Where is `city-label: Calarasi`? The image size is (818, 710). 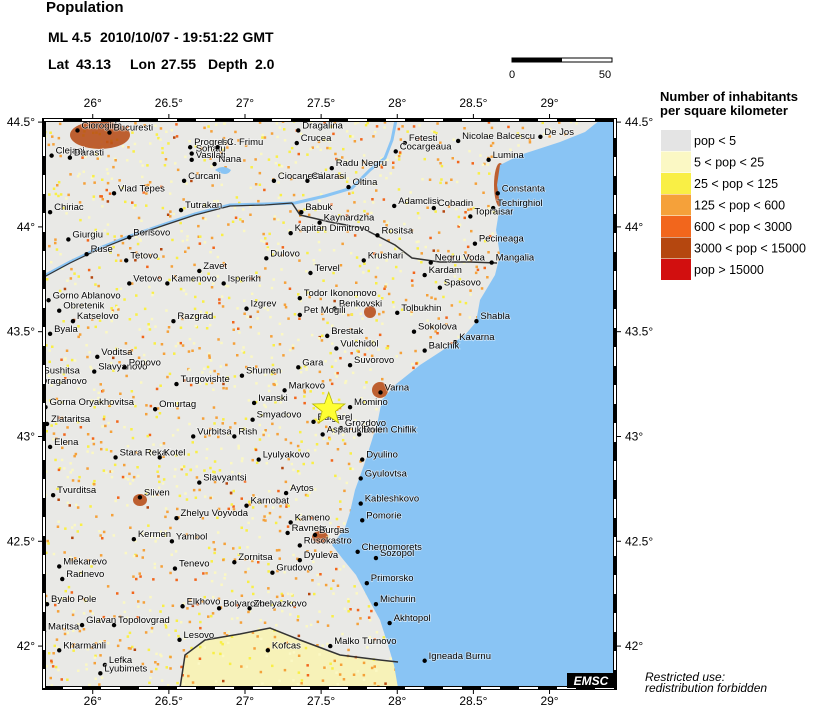 city-label: Calarasi is located at coordinates (328, 176).